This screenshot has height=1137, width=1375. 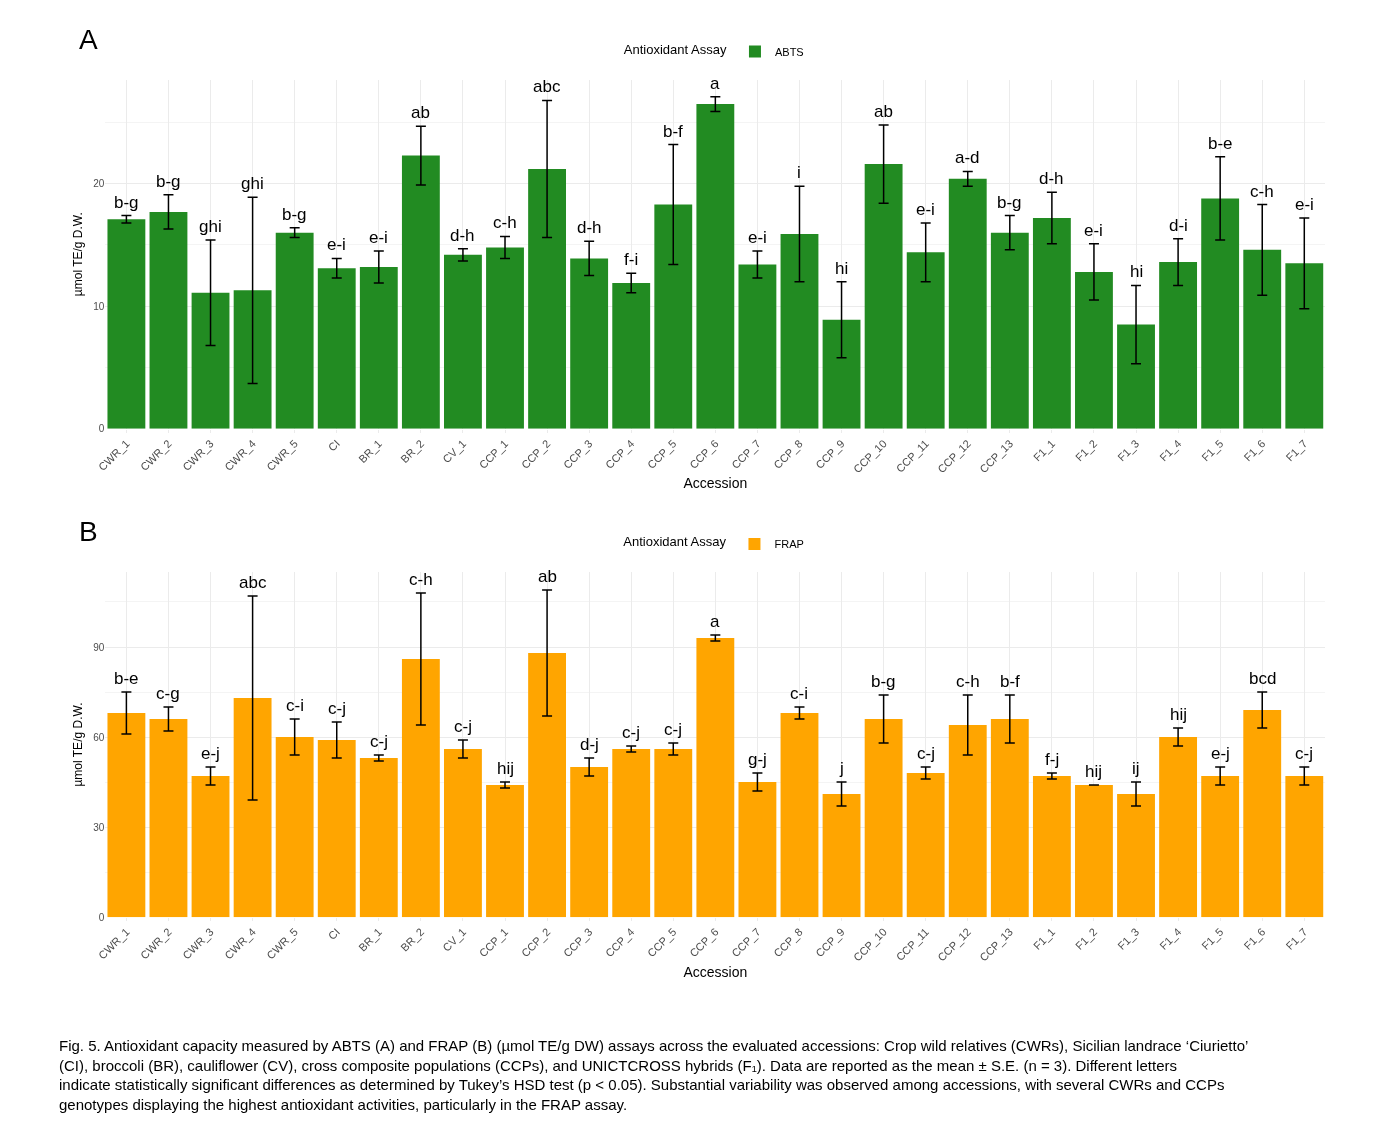 What do you see at coordinates (99, 827) in the screenshot?
I see `y-tick-label: 30` at bounding box center [99, 827].